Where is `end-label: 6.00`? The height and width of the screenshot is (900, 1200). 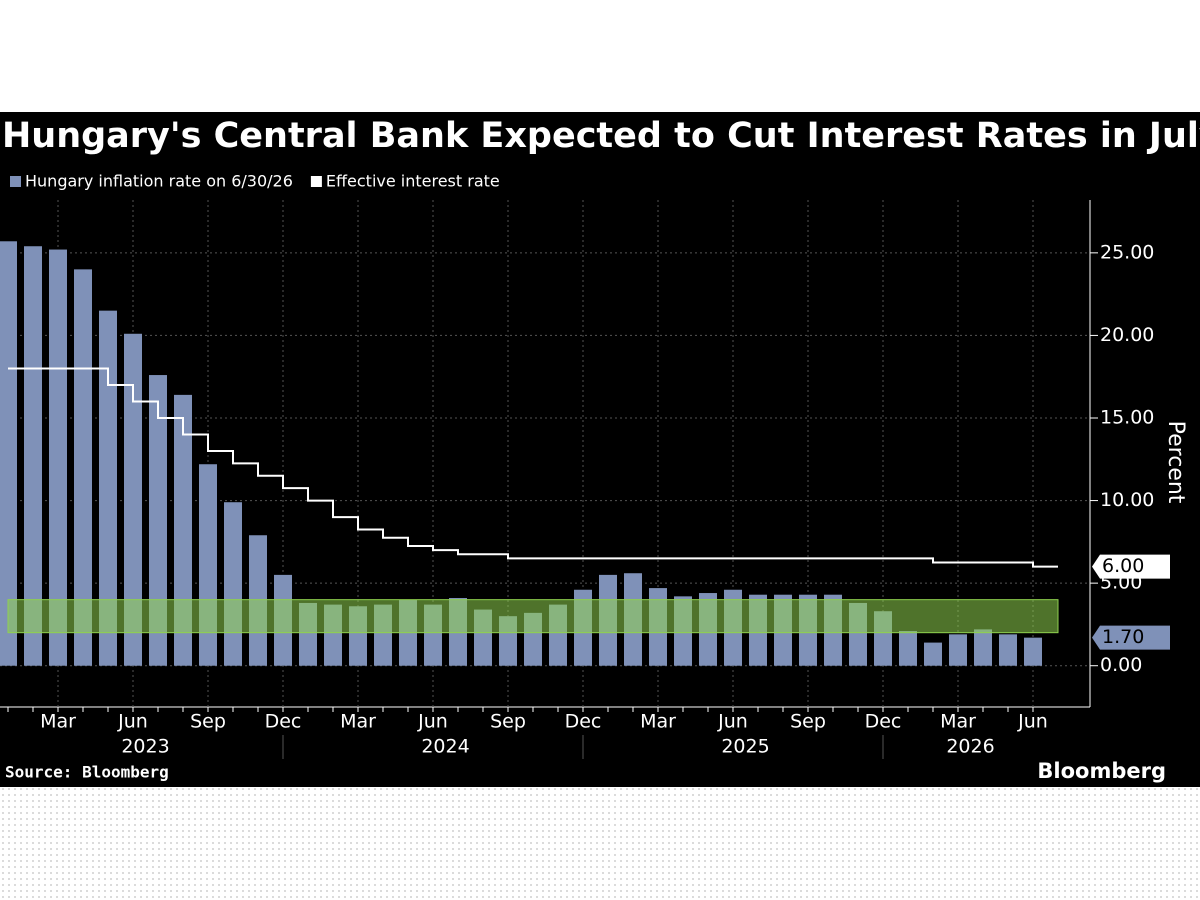 end-label: 6.00 is located at coordinates (1123, 566).